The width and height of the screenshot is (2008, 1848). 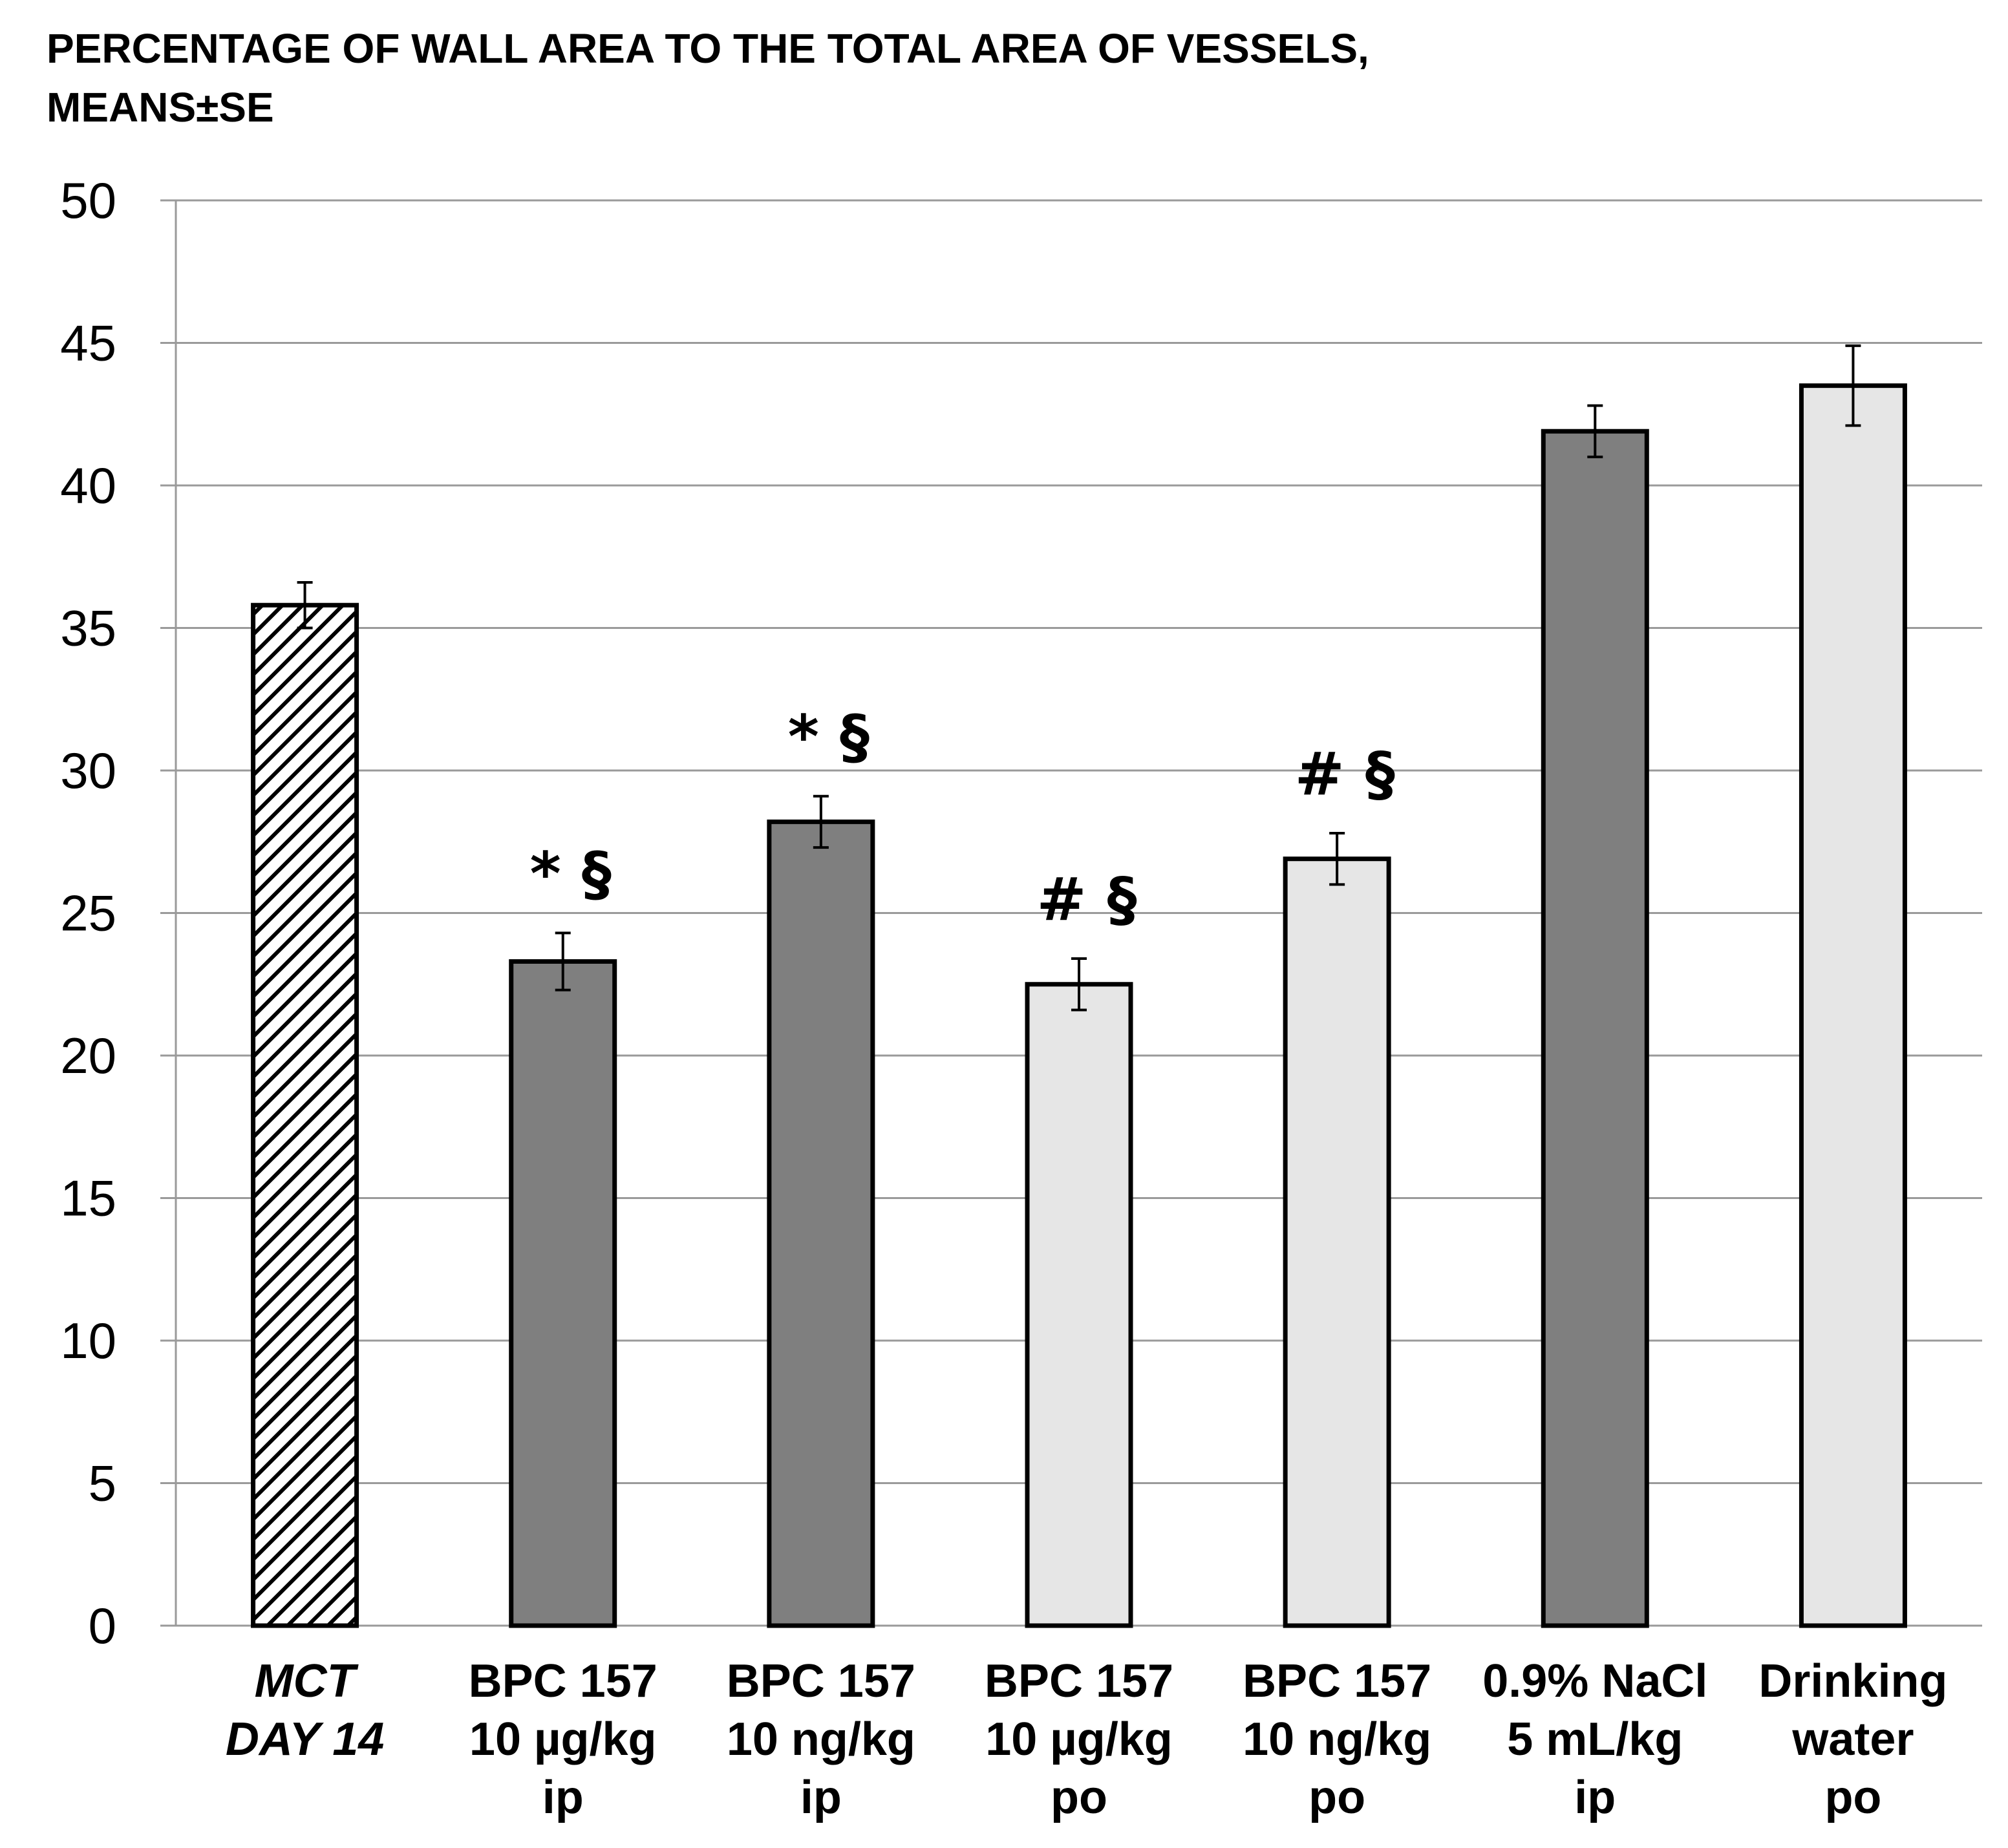 What do you see at coordinates (102, 1483) in the screenshot?
I see `y-tick-label: 5` at bounding box center [102, 1483].